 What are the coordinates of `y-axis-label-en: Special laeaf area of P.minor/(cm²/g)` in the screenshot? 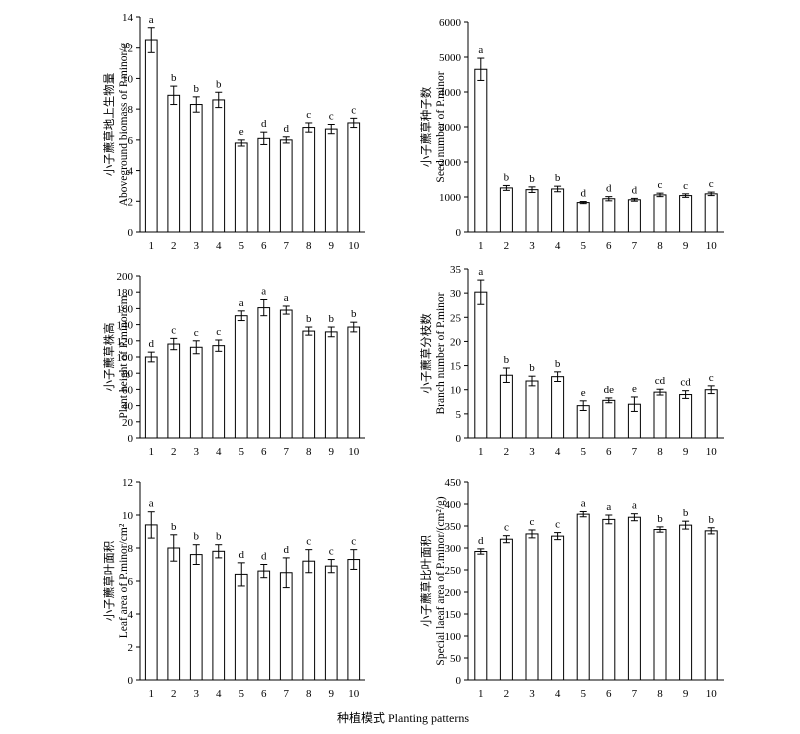 It's located at (441, 580).